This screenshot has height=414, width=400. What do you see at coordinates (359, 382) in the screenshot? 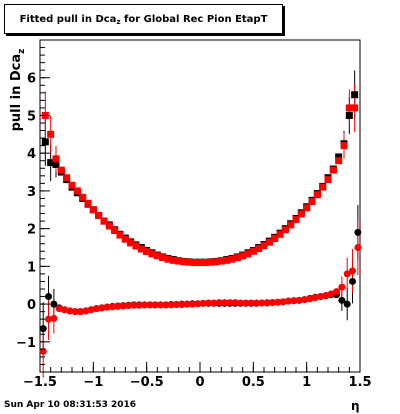
I see `x-tick-label: 1.5` at bounding box center [359, 382].